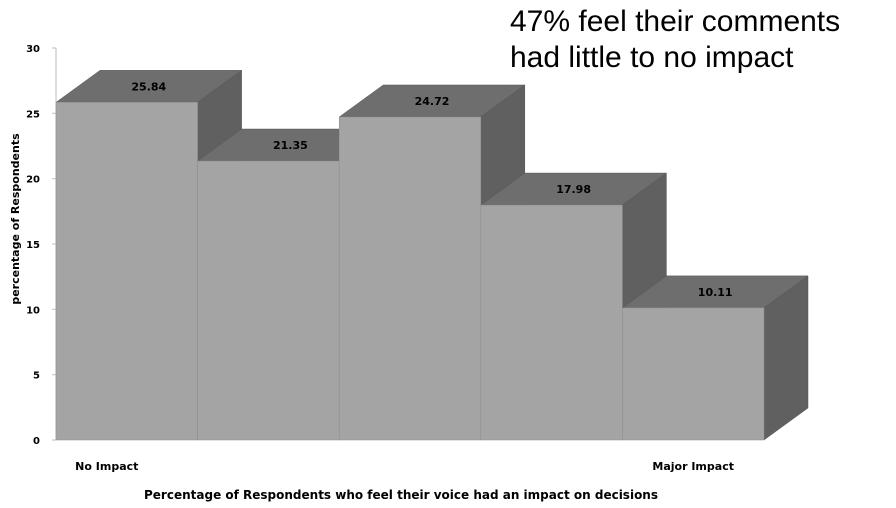 The height and width of the screenshot is (508, 896). What do you see at coordinates (36, 441) in the screenshot?
I see `y-tick-label: 0` at bounding box center [36, 441].